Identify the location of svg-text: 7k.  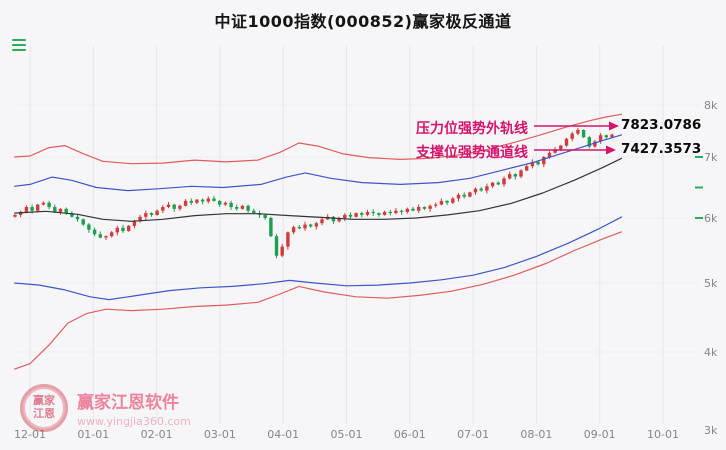
(711, 157).